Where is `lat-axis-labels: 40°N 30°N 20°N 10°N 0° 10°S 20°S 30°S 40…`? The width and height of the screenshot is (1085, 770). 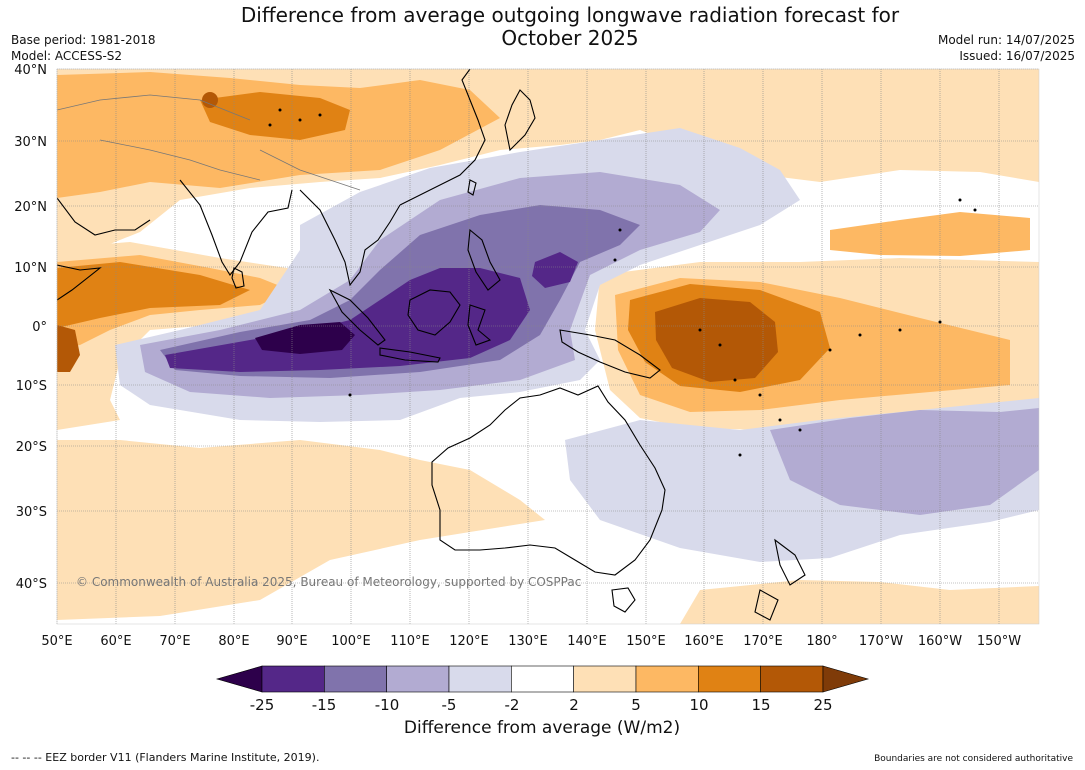 lat-axis-labels: 40°N 30°N 20°N 10°N 0° 10°S 20°S 30°S 40… is located at coordinates (30, 327).